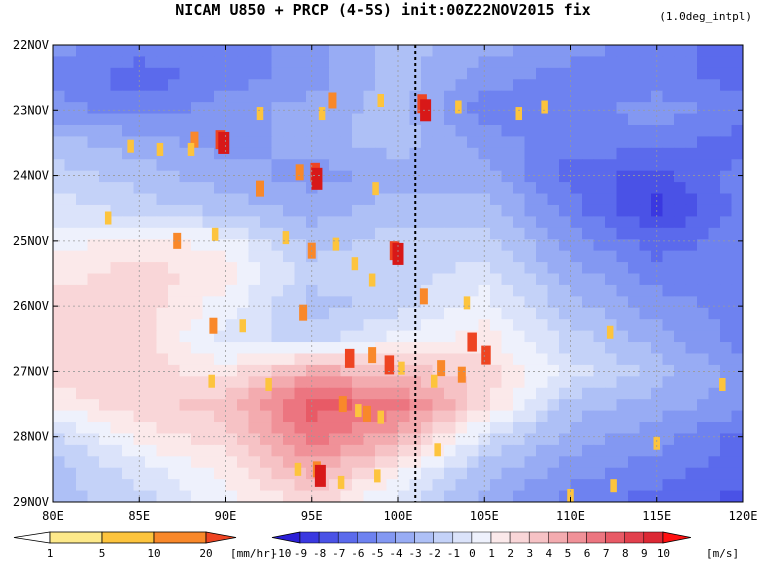 This screenshot has height=561, width=760. Describe the element at coordinates (226, 516) in the screenshot. I see `x-tick-label: 90E` at that location.